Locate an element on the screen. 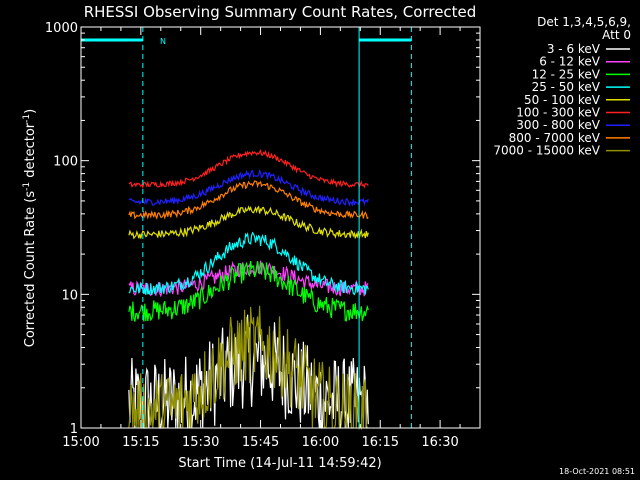 The width and height of the screenshot is (640, 480). x-tick-label-1: 15:00 is located at coordinates (80, 442).